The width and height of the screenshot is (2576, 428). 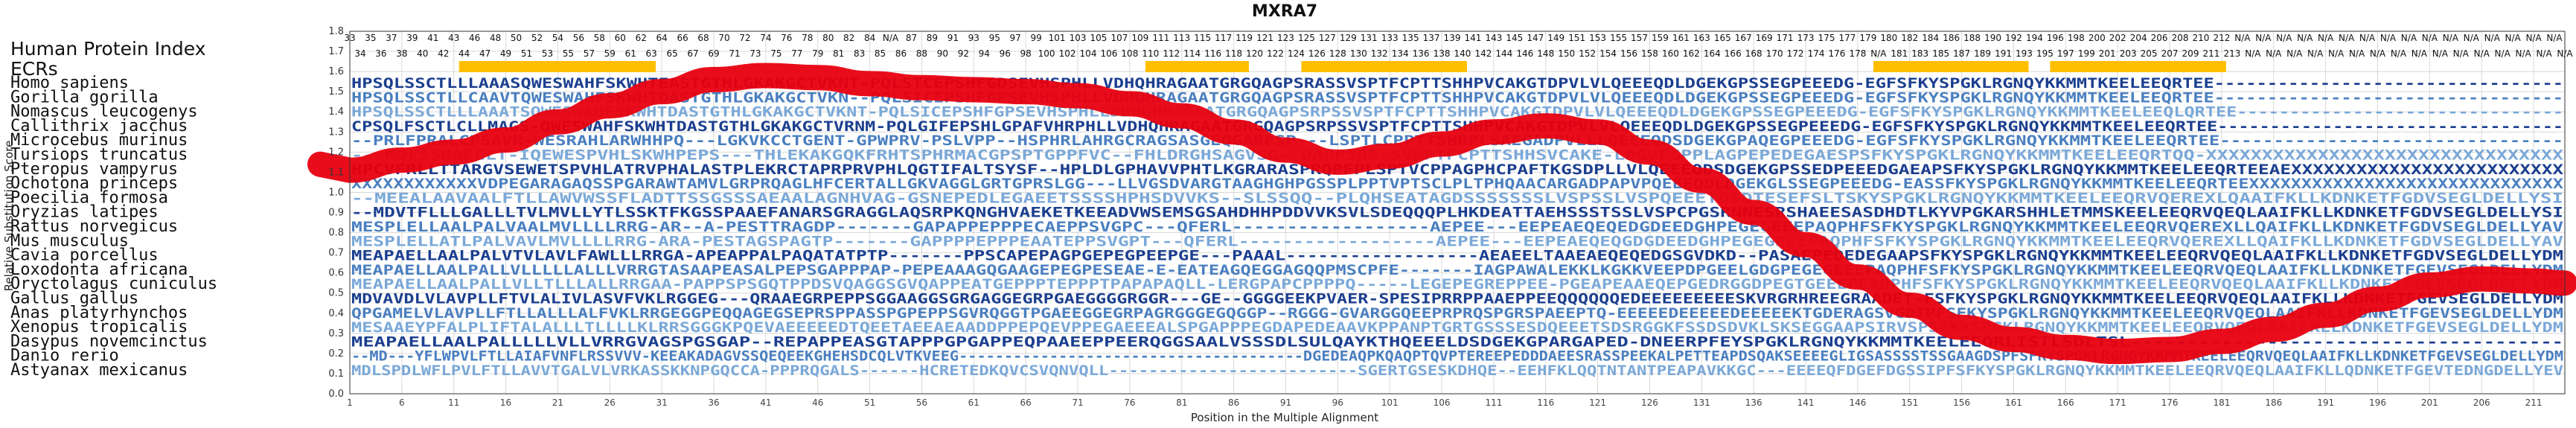 I want to click on human-index-value: 46, so click(x=474, y=38).